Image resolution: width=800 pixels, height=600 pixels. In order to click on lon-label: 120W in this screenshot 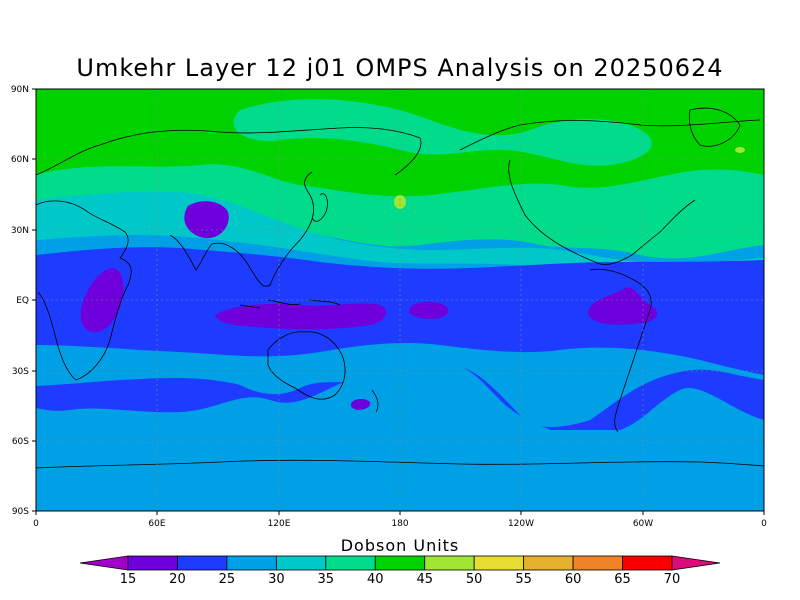, I will do `click(521, 524)`.